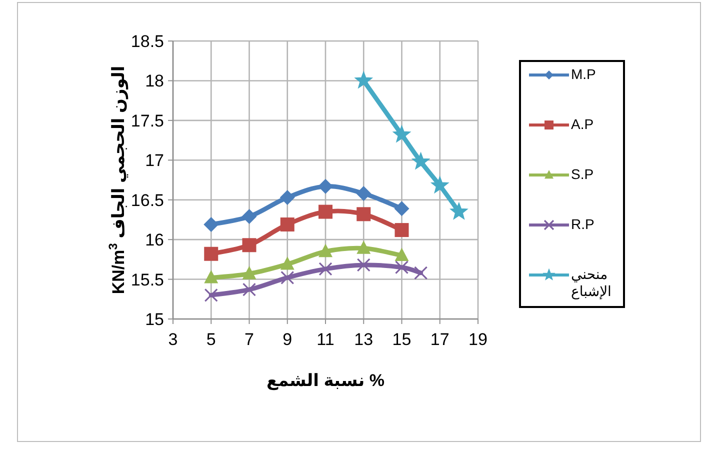 This screenshot has width=704, height=455. What do you see at coordinates (583, 174) in the screenshot?
I see `legend-label: S.P` at bounding box center [583, 174].